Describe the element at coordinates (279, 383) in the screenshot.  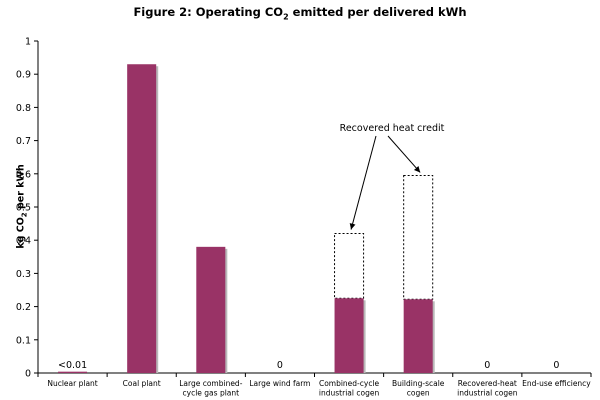
I see `x-tick-label: Large wind farm` at that location.